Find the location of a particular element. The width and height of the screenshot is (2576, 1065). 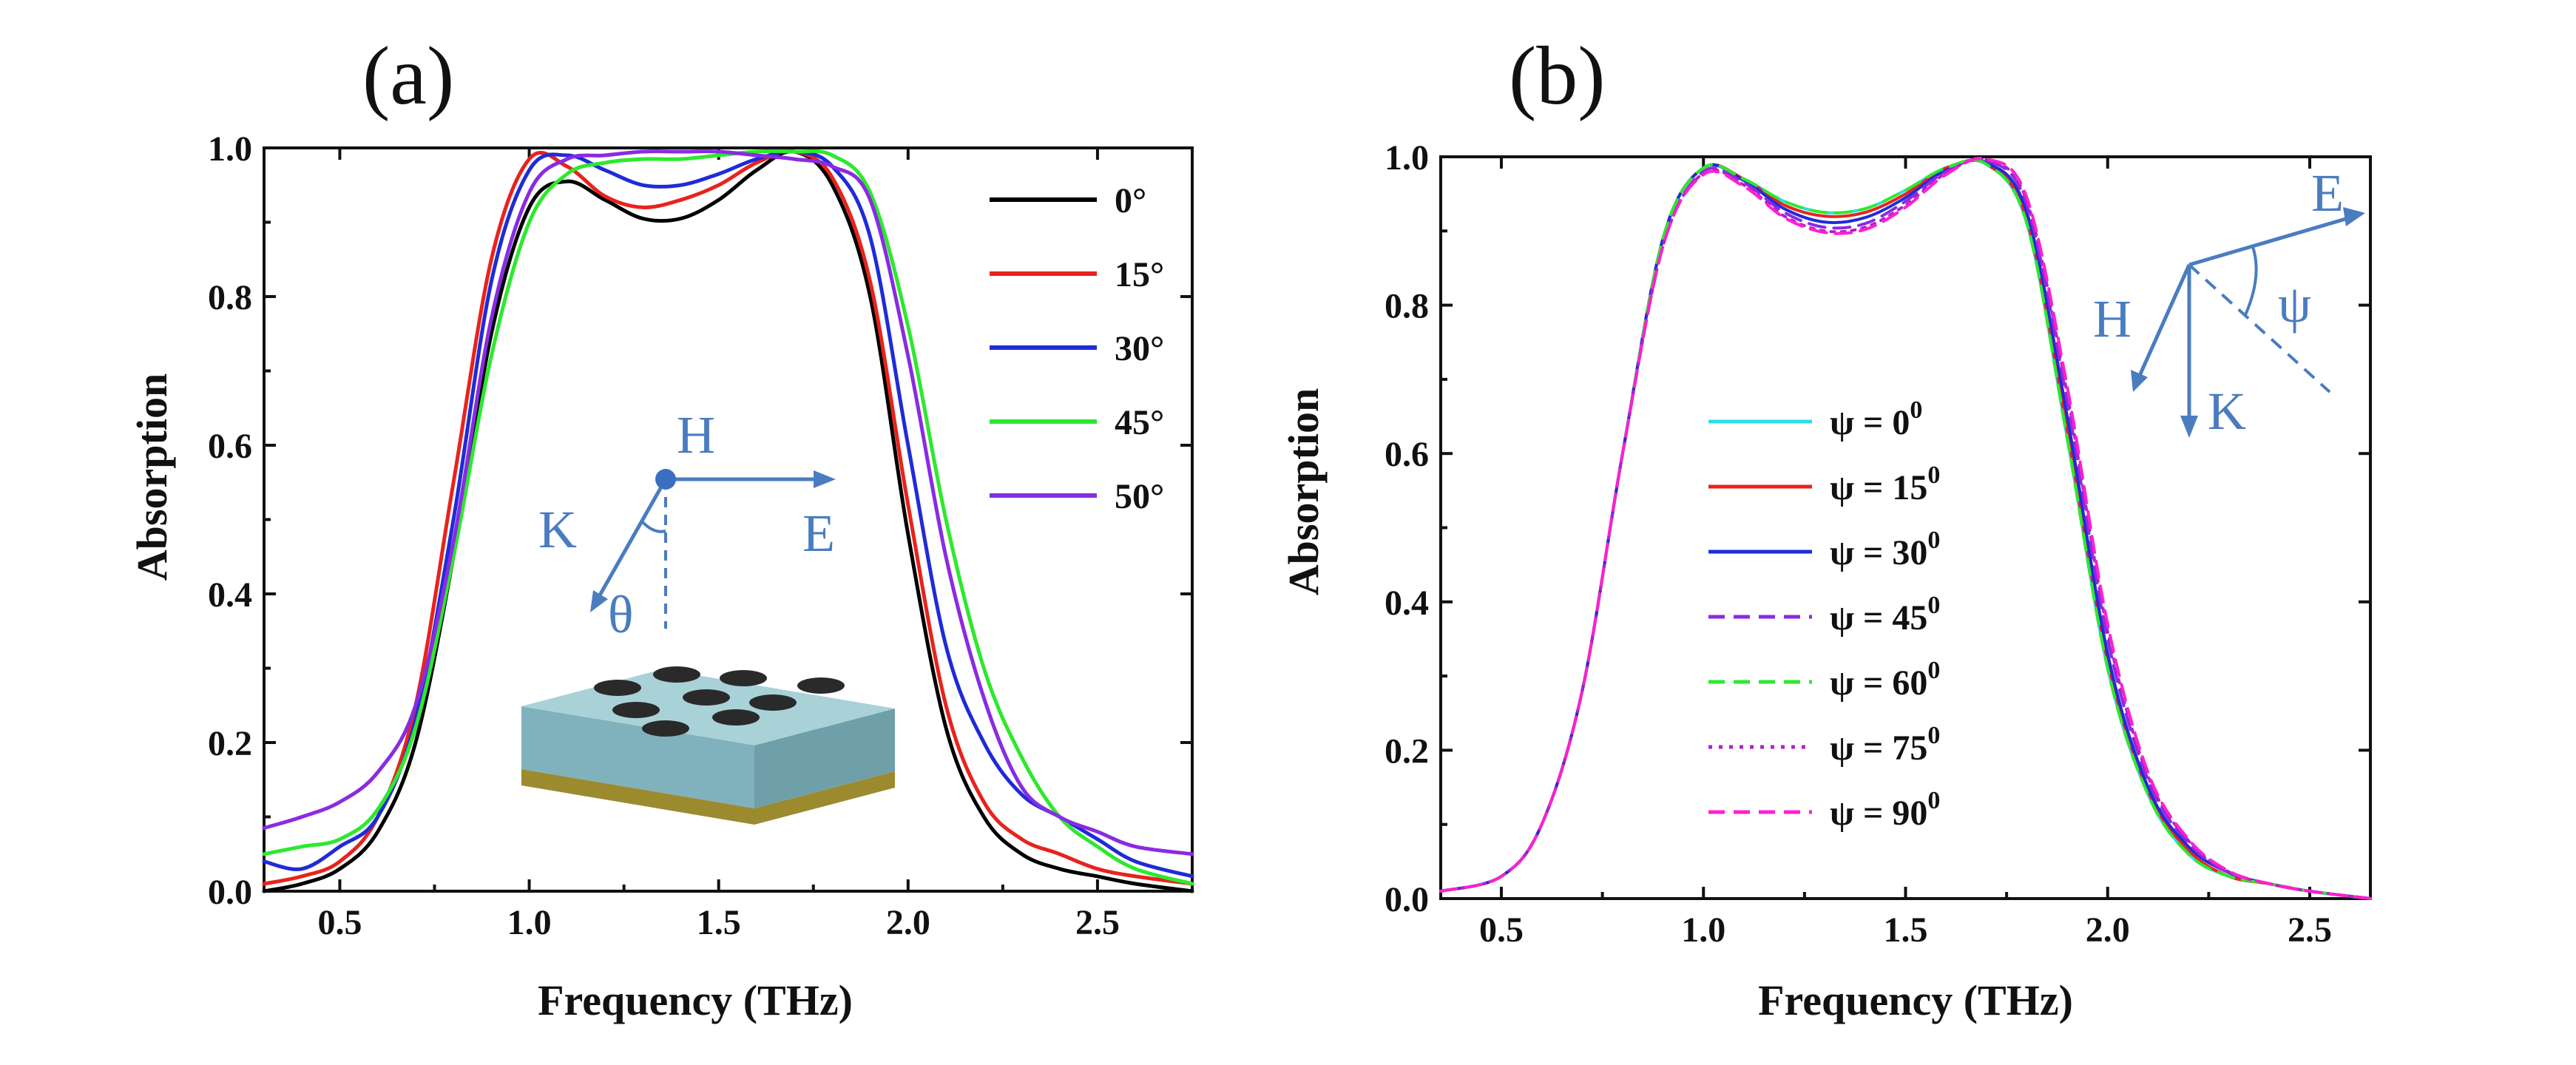

legend-label-text: ψ = 75 is located at coordinates (1878, 748).